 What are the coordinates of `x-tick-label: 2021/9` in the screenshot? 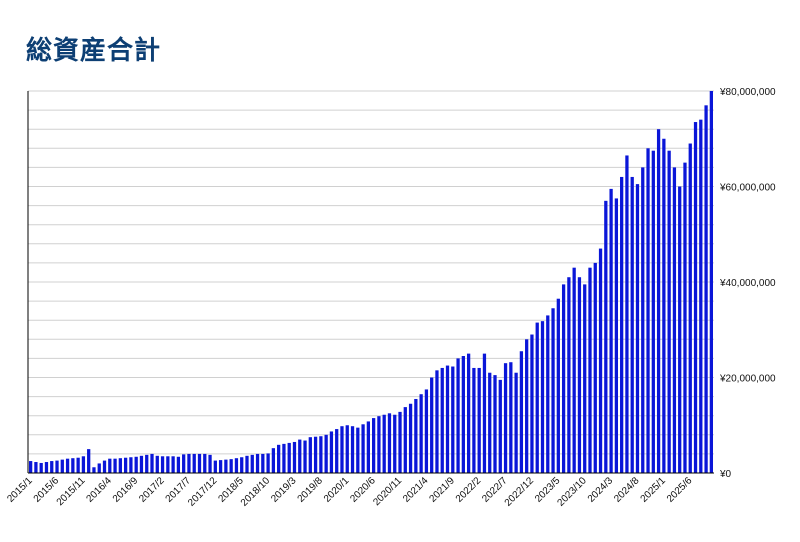 It's located at (443, 490).